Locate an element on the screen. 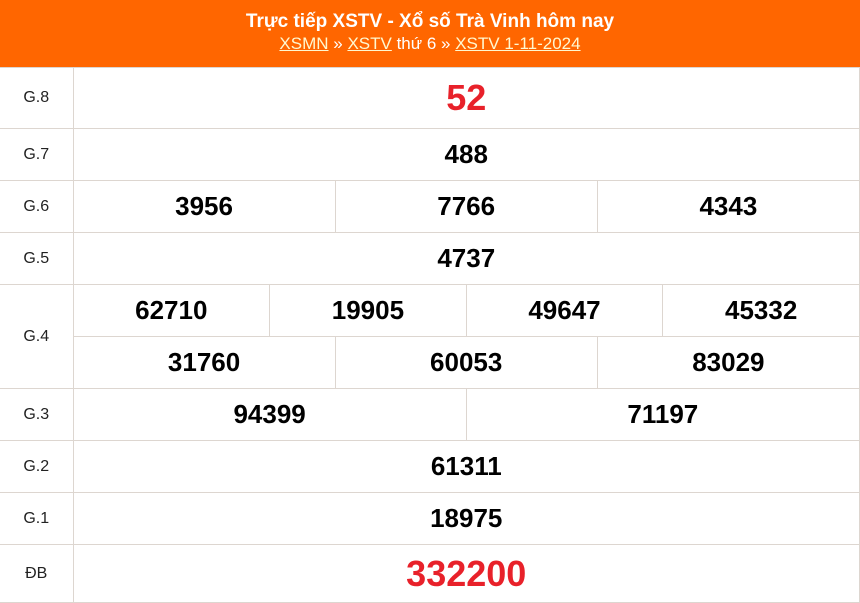 The height and width of the screenshot is (603, 860). prize-row-g7: G.7 488 is located at coordinates (430, 154).